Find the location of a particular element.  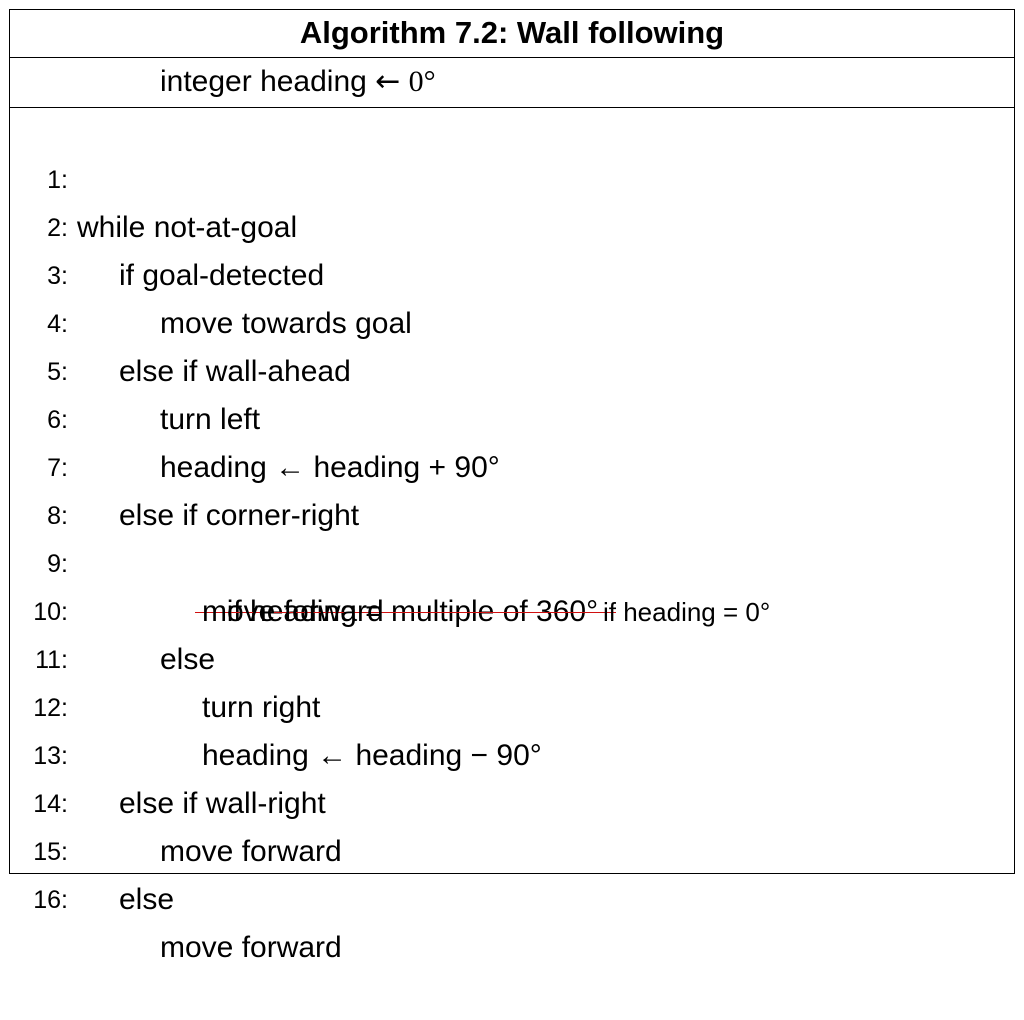

line-text: while not-at-goal is located at coordinates (187, 227).